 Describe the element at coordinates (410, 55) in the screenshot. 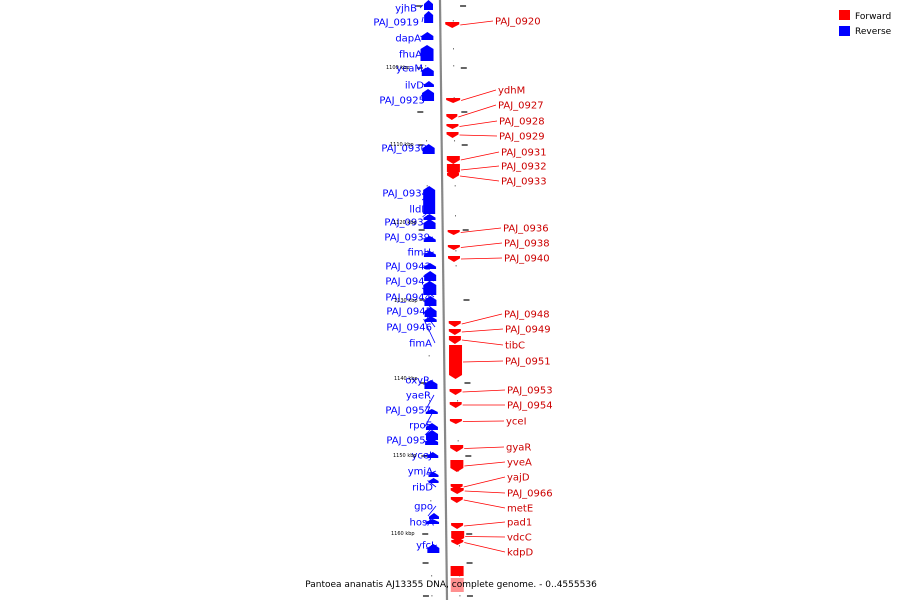

I see `gene-fhua-label: fhuA` at that location.